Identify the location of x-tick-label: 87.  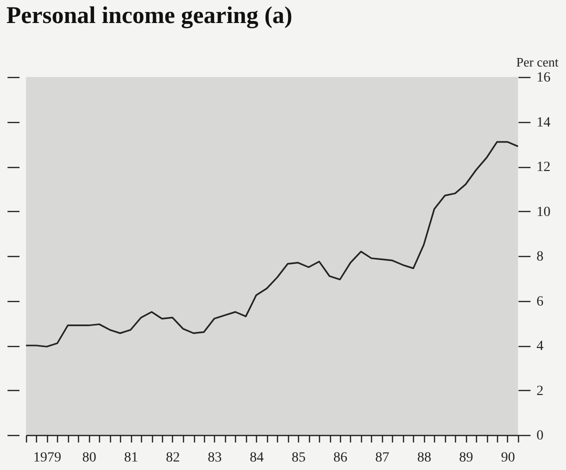
(382, 458).